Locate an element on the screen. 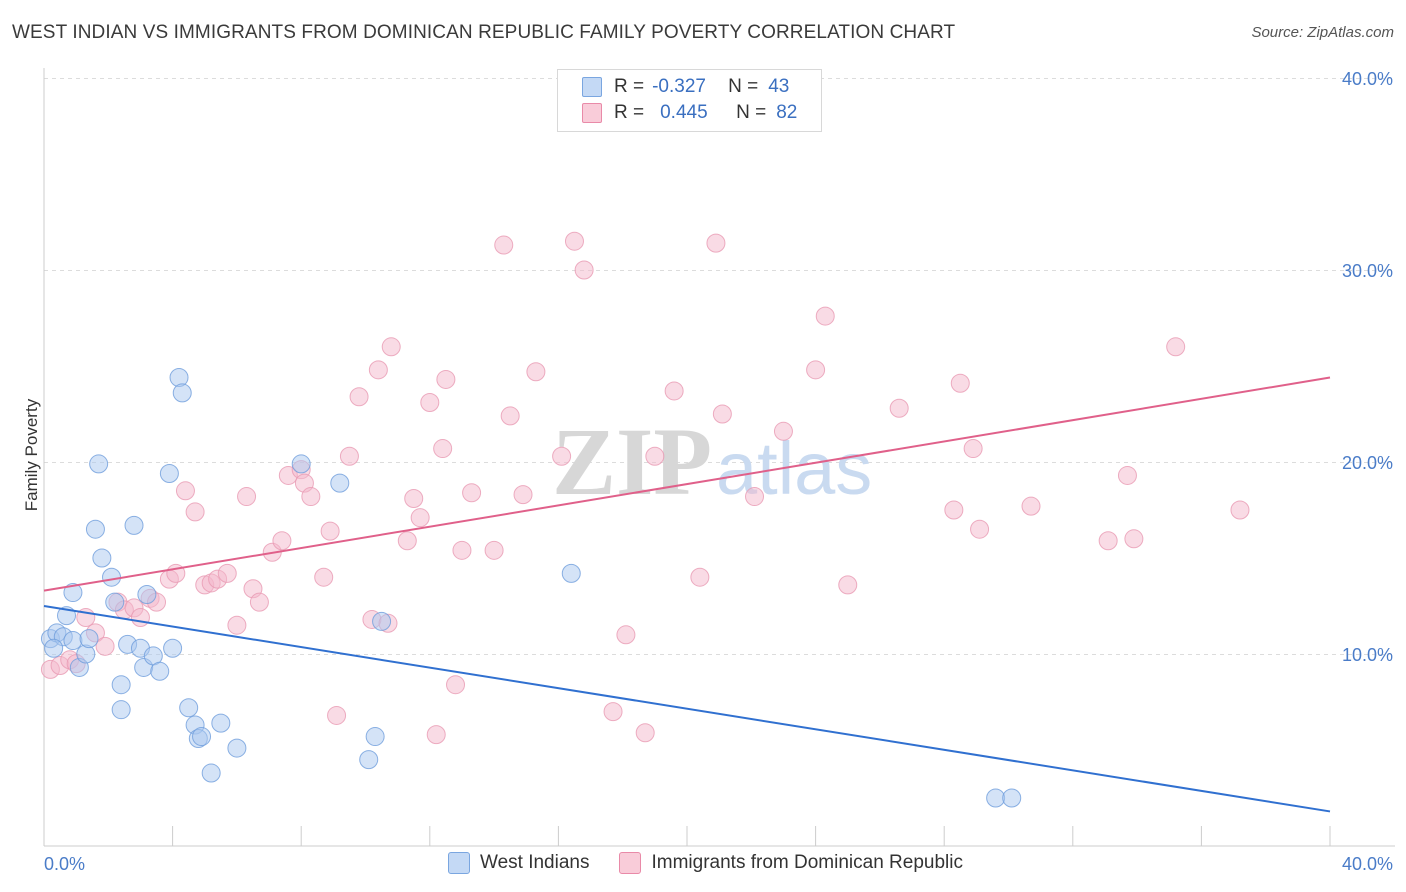 Image resolution: width=1406 pixels, height=892 pixels. watermark-zip: ZIP is located at coordinates (632, 461).